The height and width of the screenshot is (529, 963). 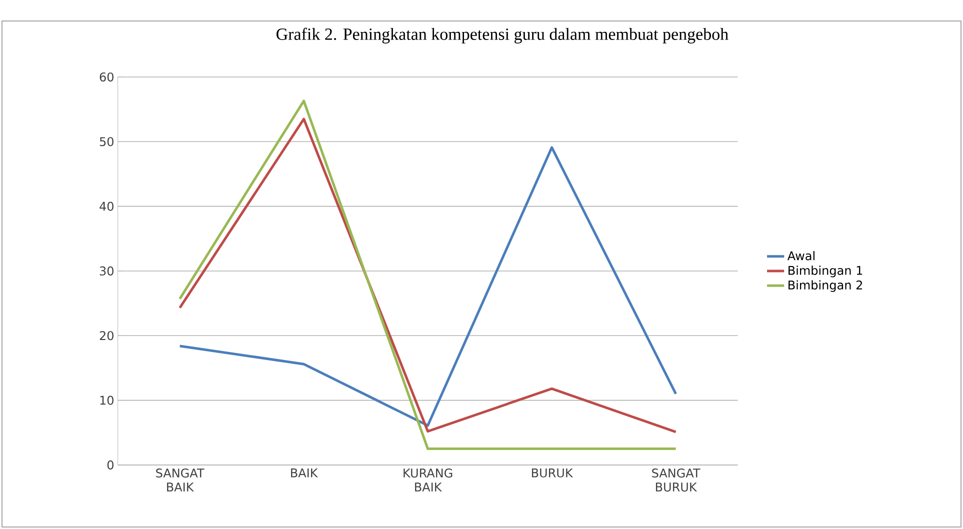 I want to click on legend-label: Awal, so click(x=800, y=255).